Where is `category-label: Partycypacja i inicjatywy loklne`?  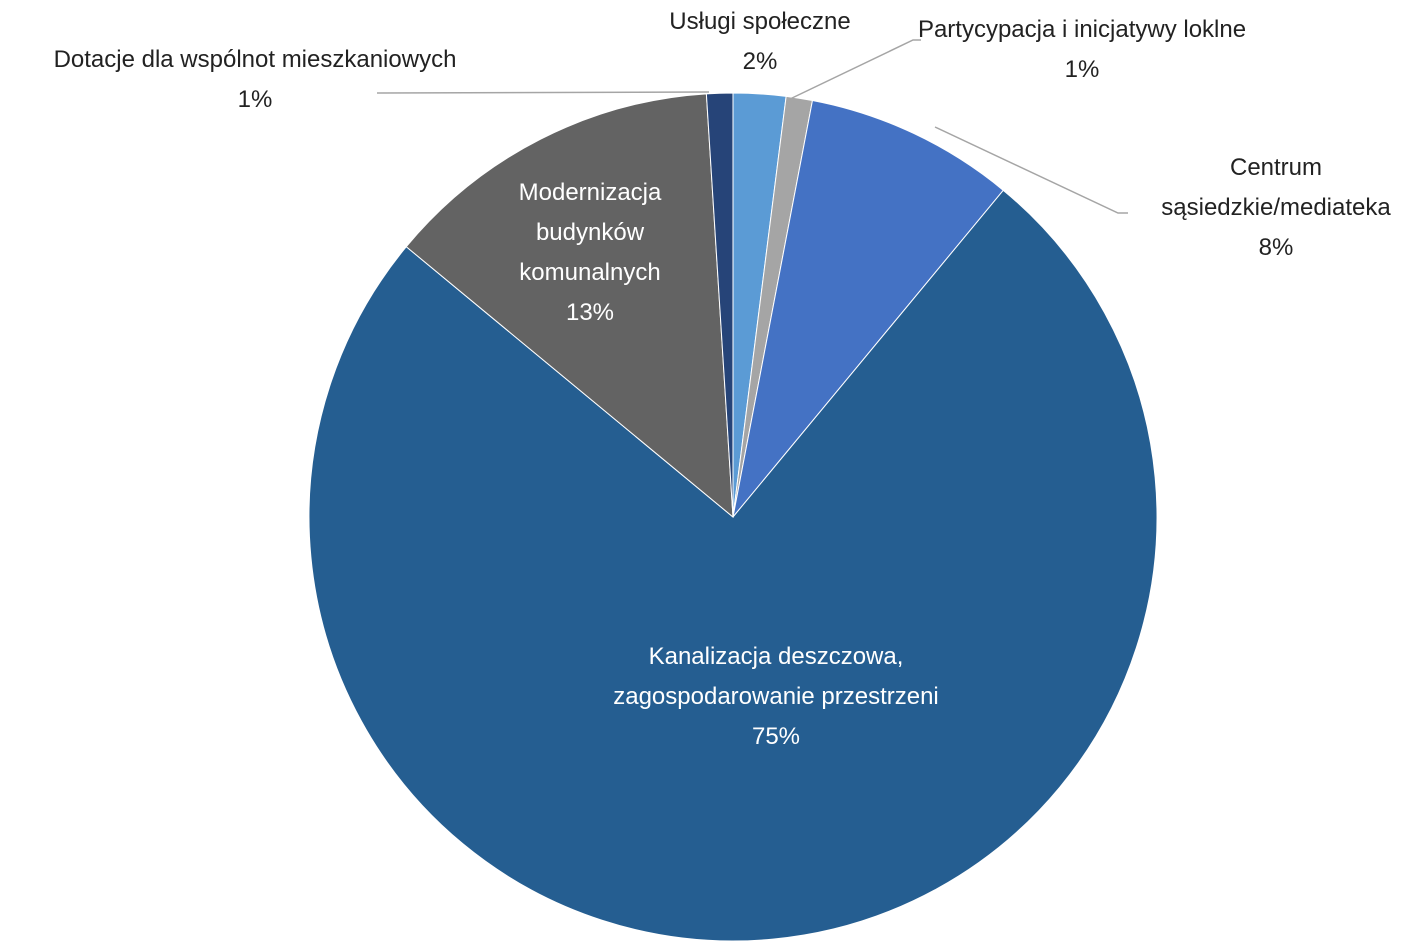
category-label: Partycypacja i inicjatywy loklne is located at coordinates (1082, 29).